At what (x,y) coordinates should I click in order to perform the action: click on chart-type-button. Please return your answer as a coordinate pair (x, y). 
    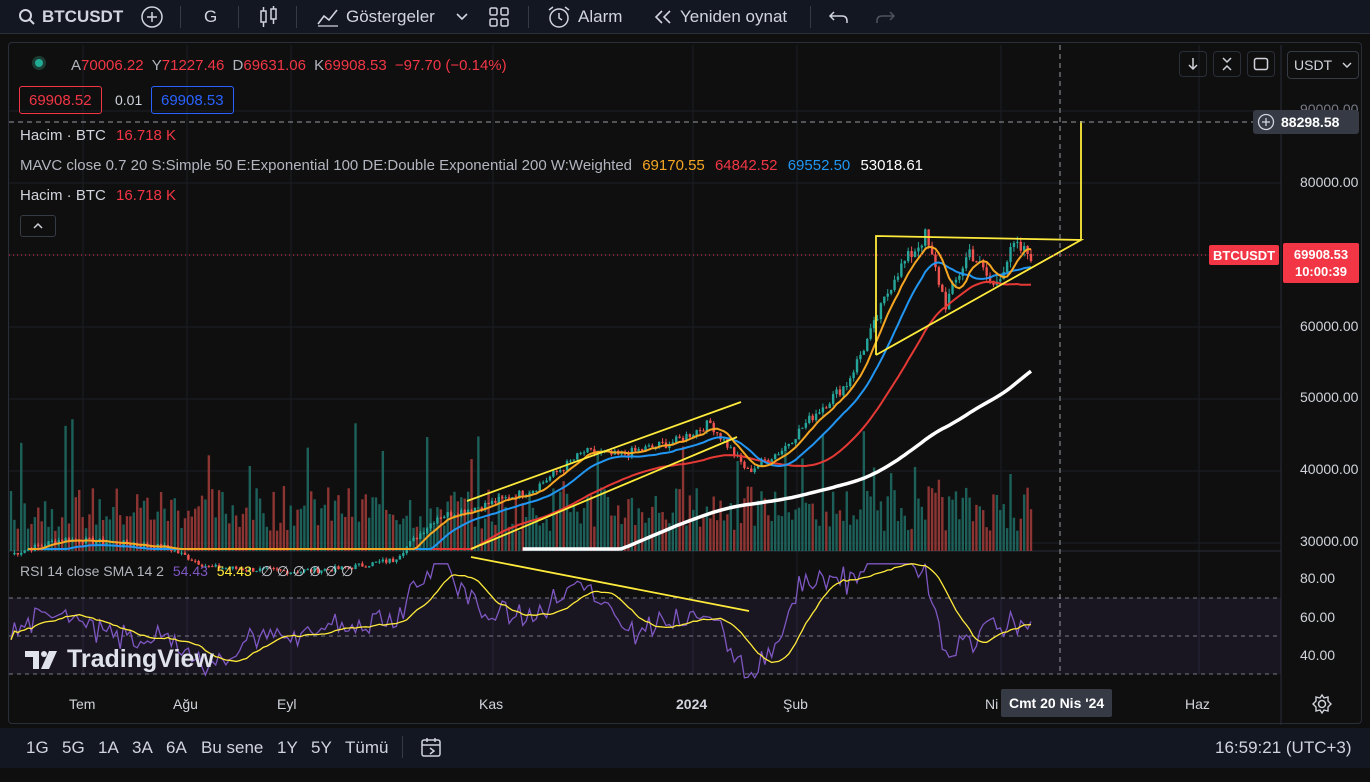
    Looking at the image, I should click on (269, 17).